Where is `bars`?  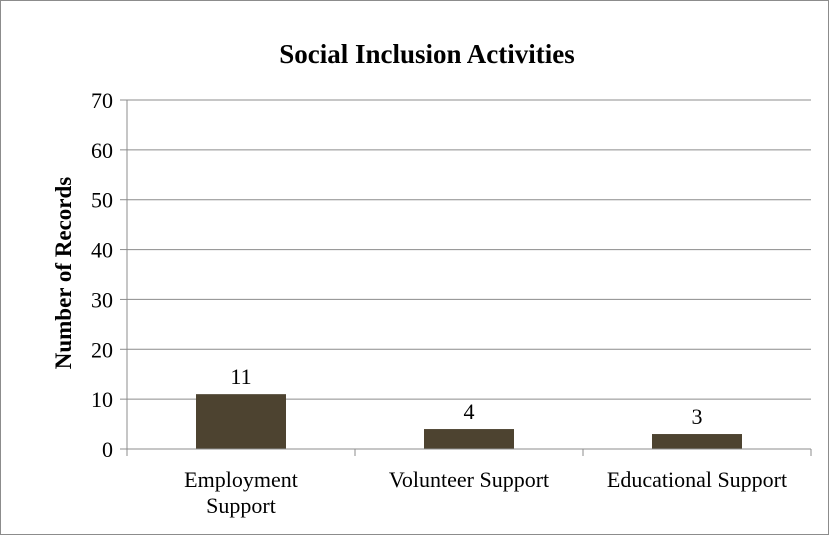 bars is located at coordinates (469, 421).